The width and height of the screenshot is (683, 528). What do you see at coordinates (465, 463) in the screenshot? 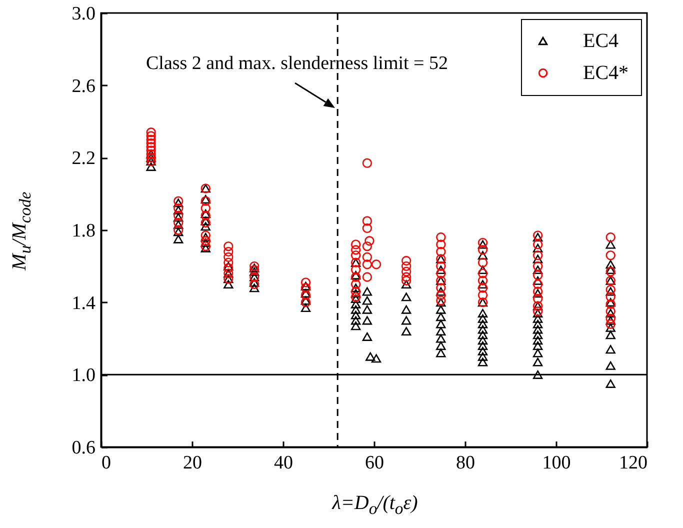
I see `x-tick-label: 80` at bounding box center [465, 463].